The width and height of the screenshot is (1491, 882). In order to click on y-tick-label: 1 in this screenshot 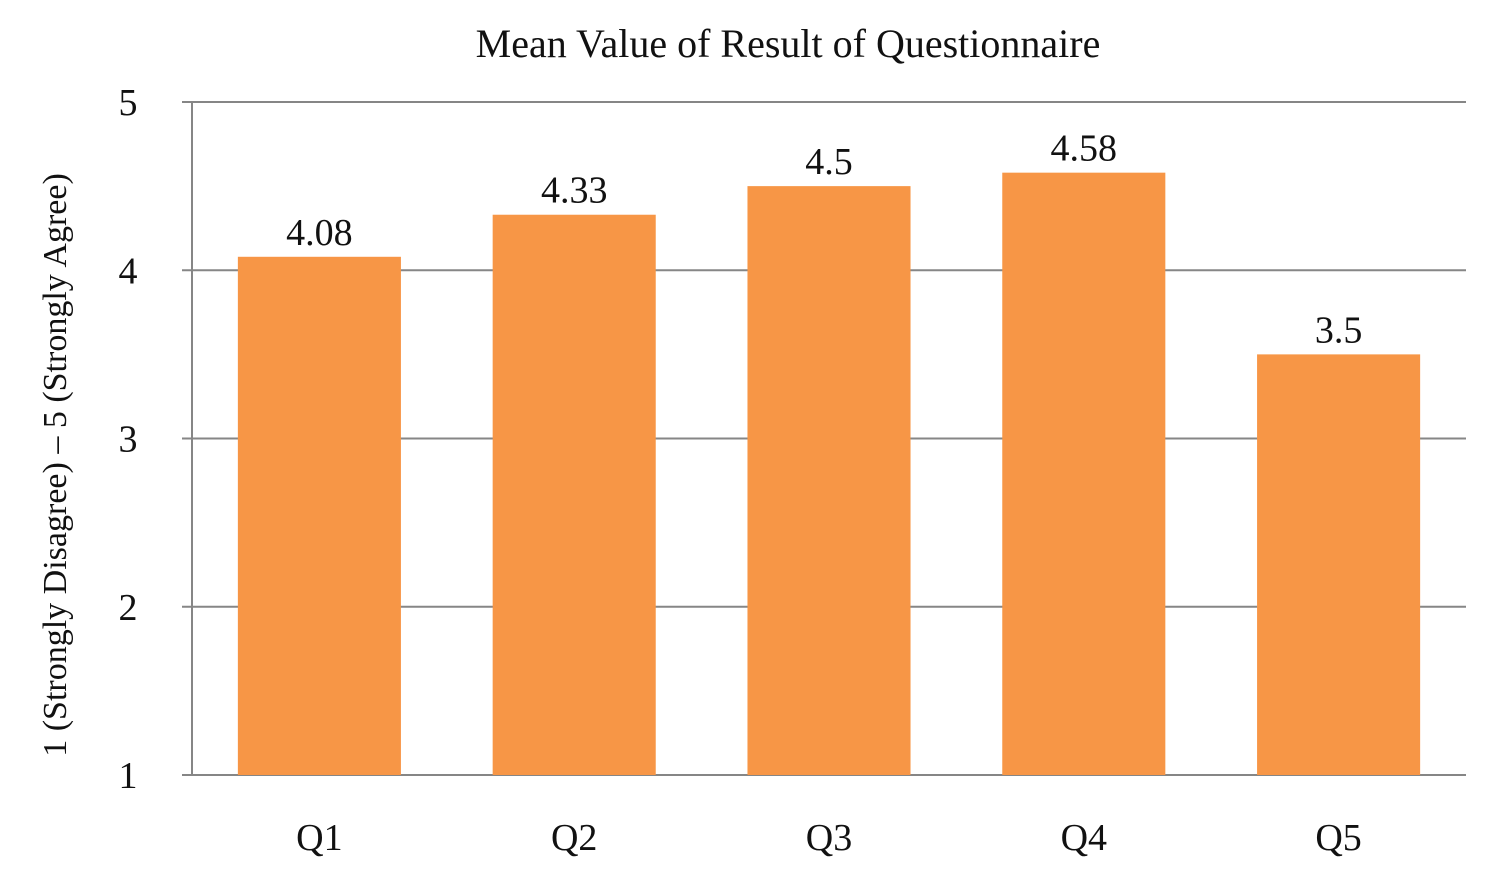, I will do `click(128, 776)`.